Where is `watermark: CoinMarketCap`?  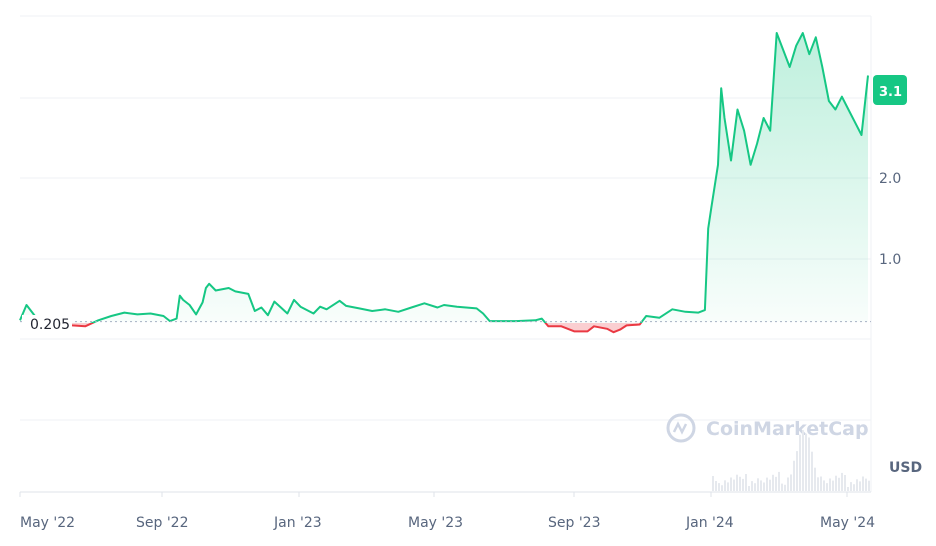 watermark: CoinMarketCap is located at coordinates (767, 428).